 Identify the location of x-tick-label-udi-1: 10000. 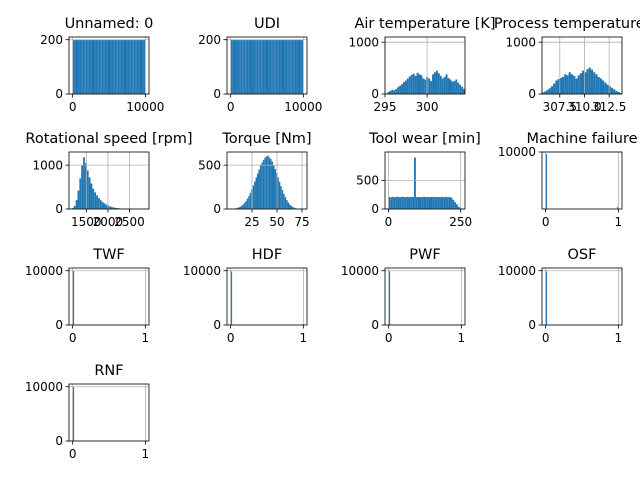
(303, 107).